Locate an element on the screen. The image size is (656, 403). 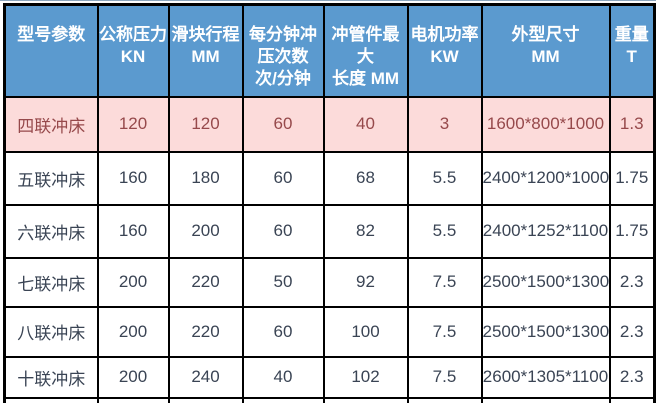
column-header-weight: 重量 T is located at coordinates (632, 50).